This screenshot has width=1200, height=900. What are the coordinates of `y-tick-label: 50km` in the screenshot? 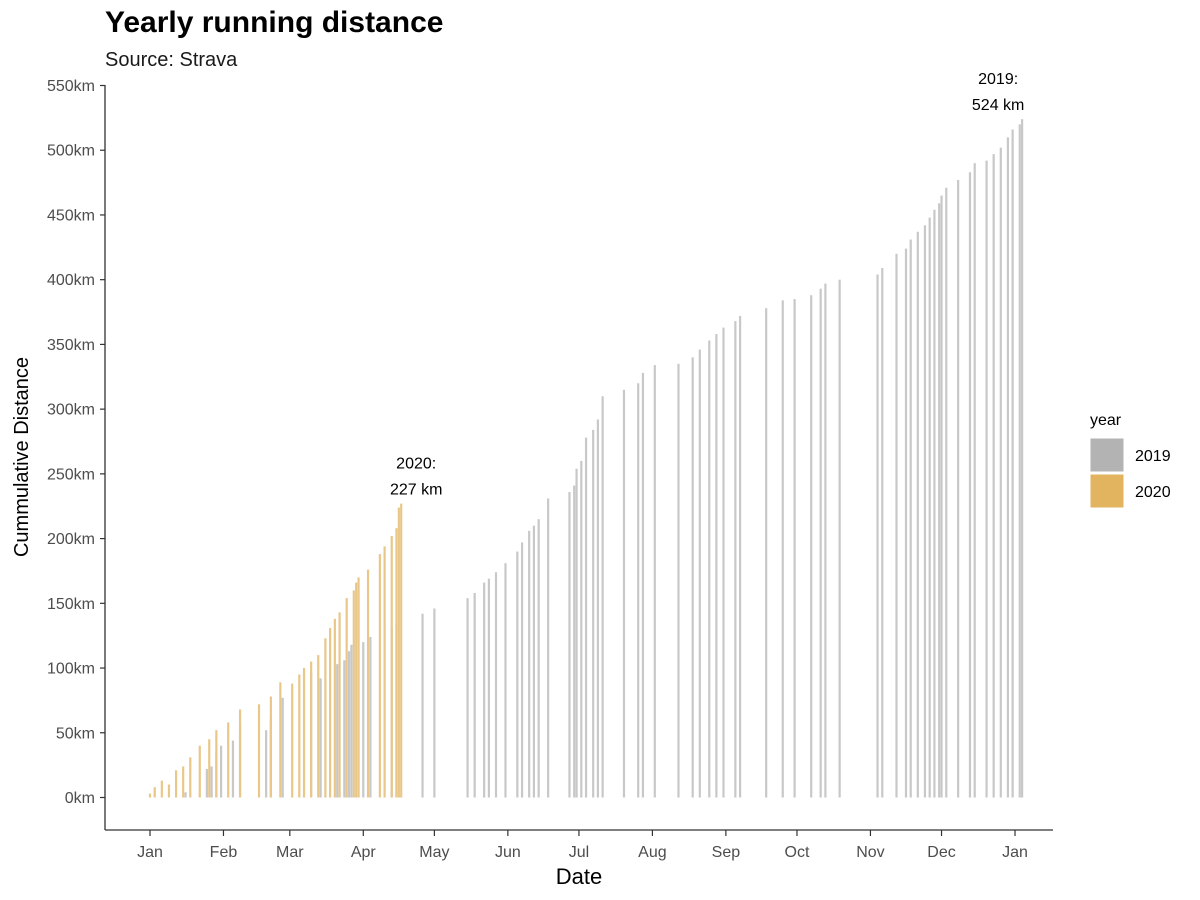 It's located at (75, 733).